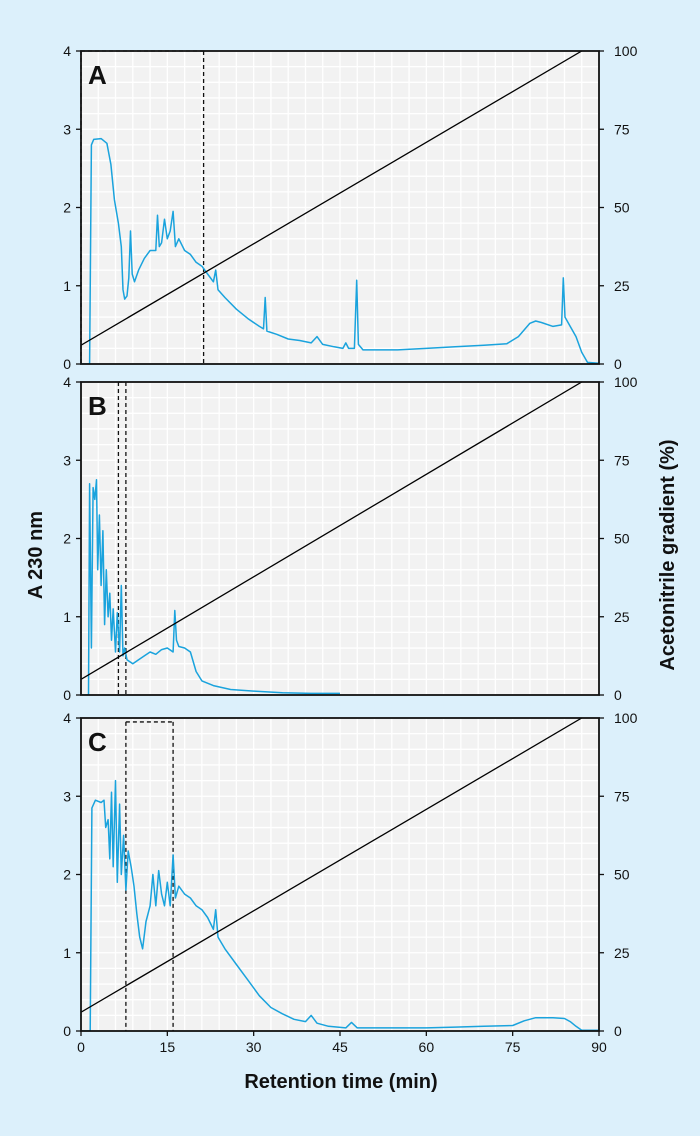 Image resolution: width=700 pixels, height=1136 pixels. What do you see at coordinates (97, 406) in the screenshot?
I see `panel-label: B` at bounding box center [97, 406].